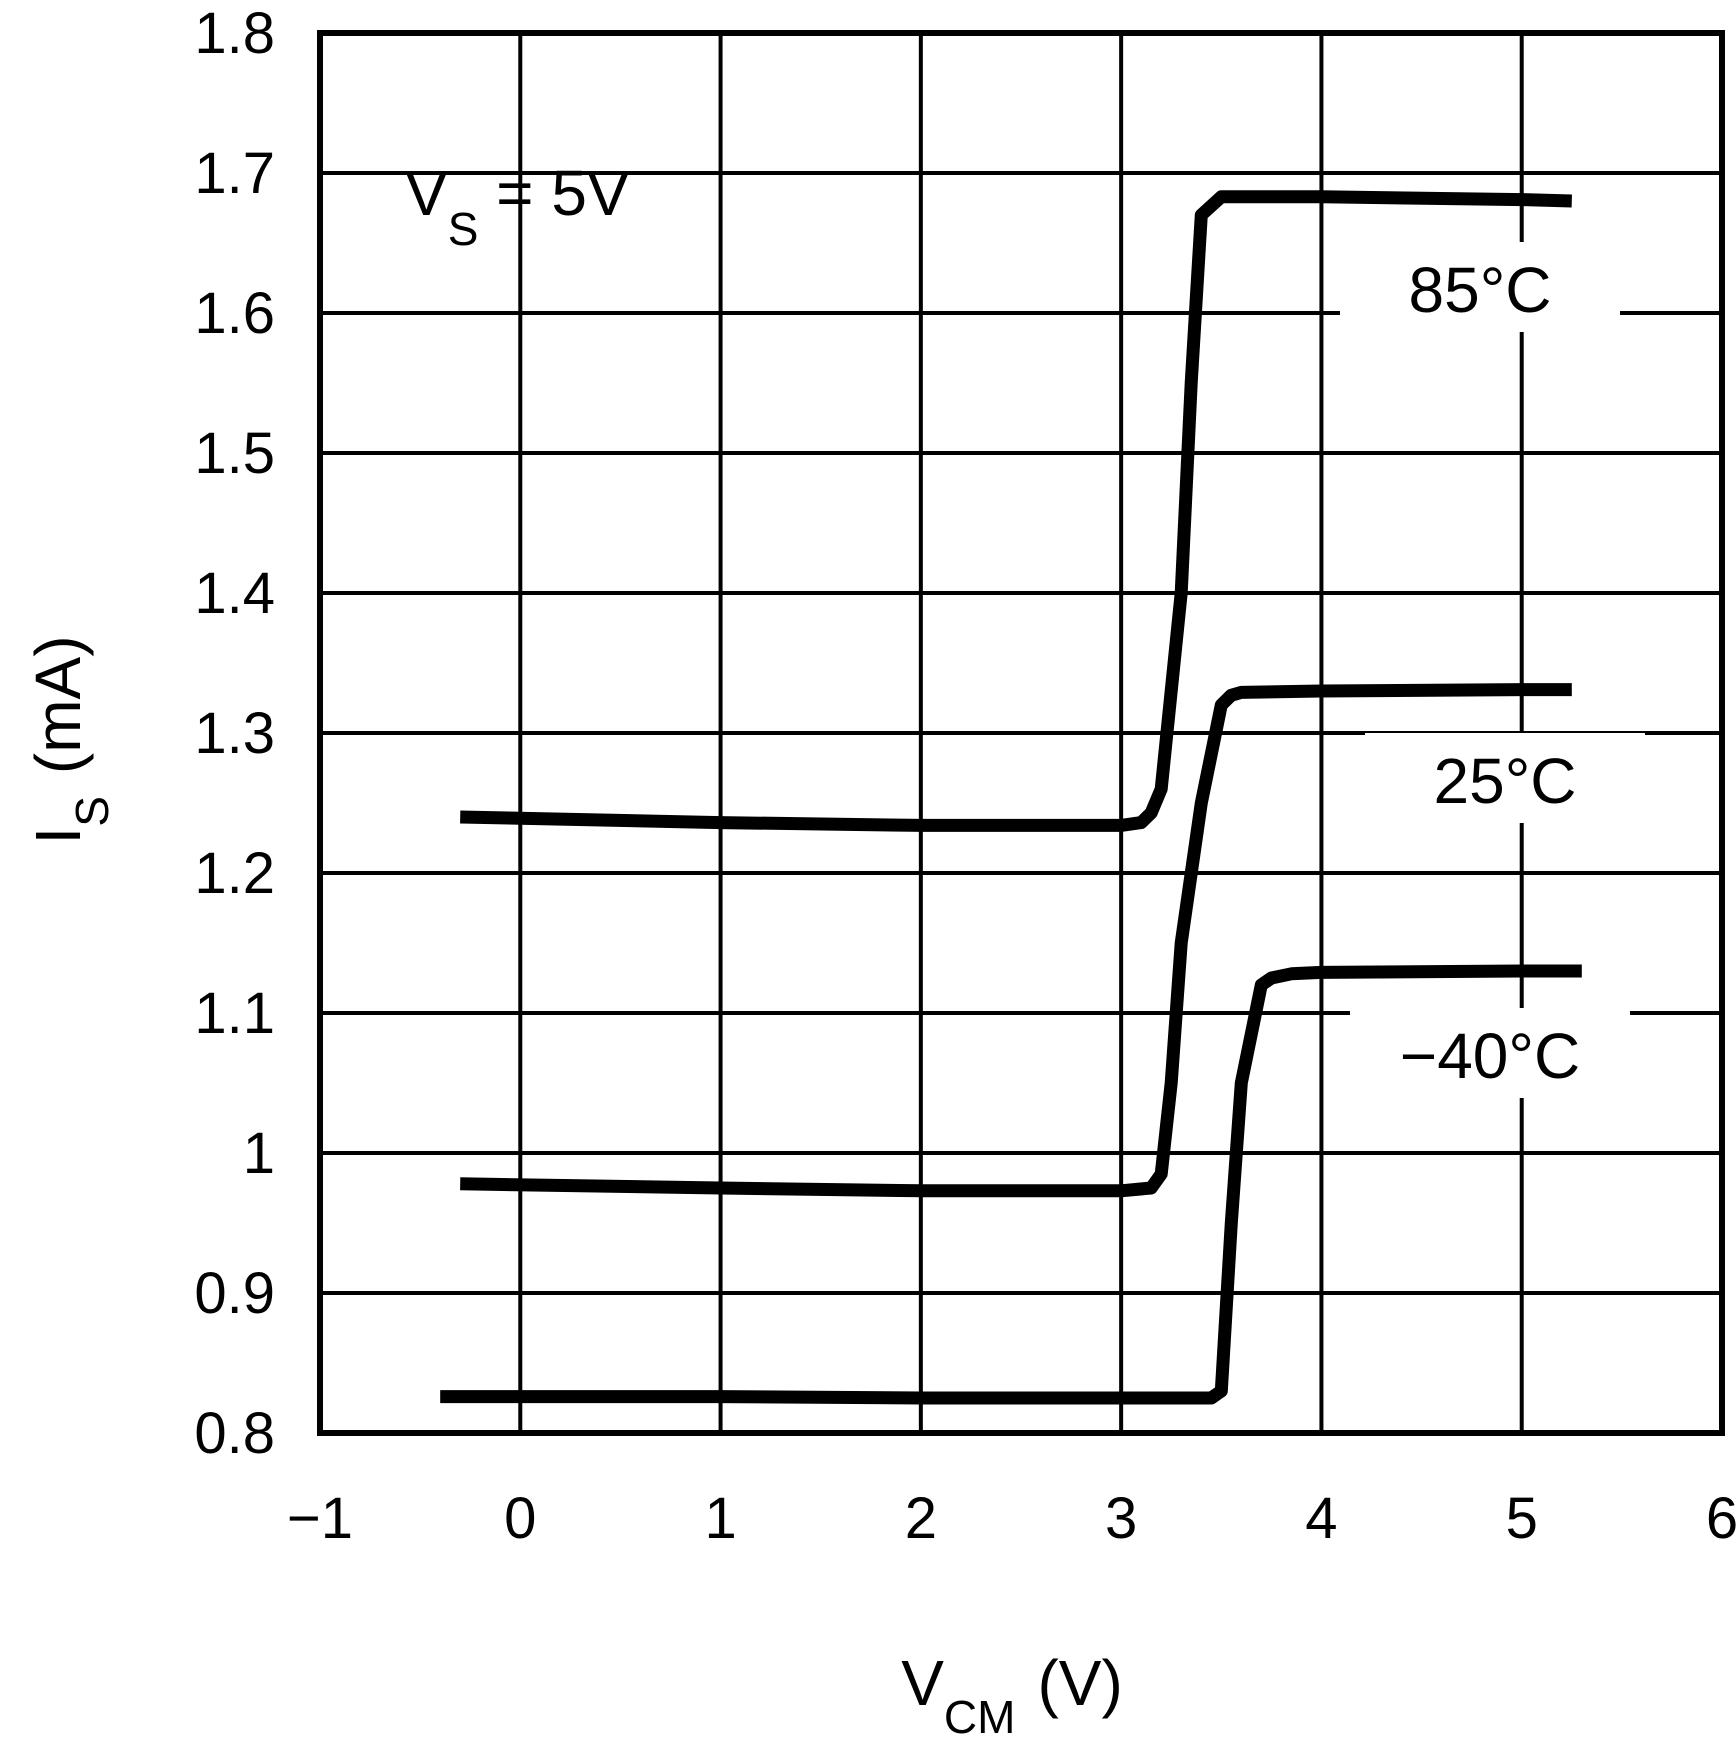 This screenshot has width=1736, height=1737. What do you see at coordinates (234, 1293) in the screenshot?
I see `y-tick-label: 0.9` at bounding box center [234, 1293].